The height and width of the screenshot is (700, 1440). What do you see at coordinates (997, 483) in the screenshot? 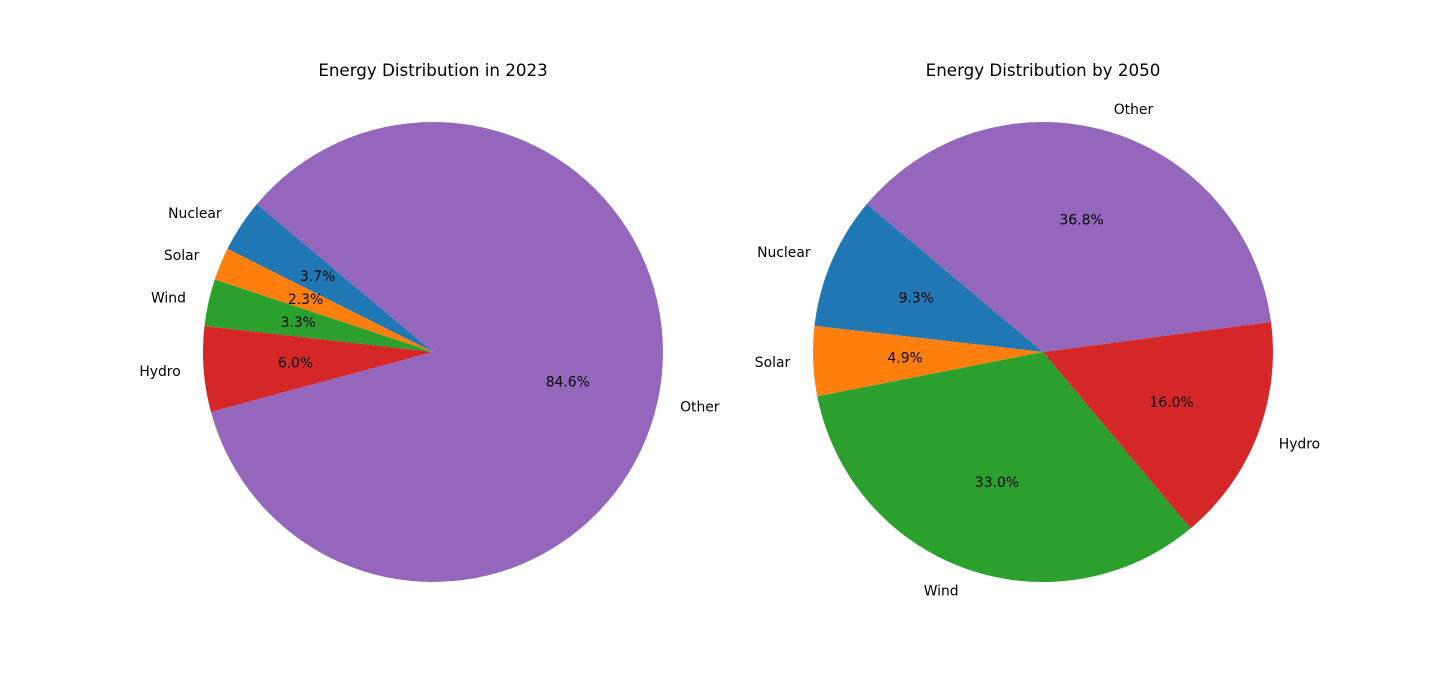
I see `pct-label-wind: 33.0%` at bounding box center [997, 483].